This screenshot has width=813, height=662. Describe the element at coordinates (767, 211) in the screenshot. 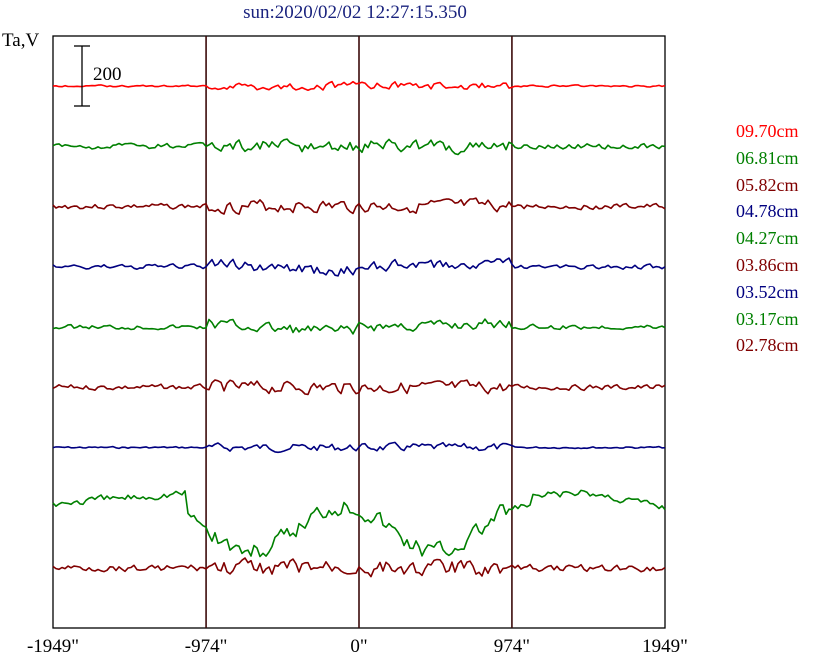

I see `legend-entry: 04.78cm` at that location.